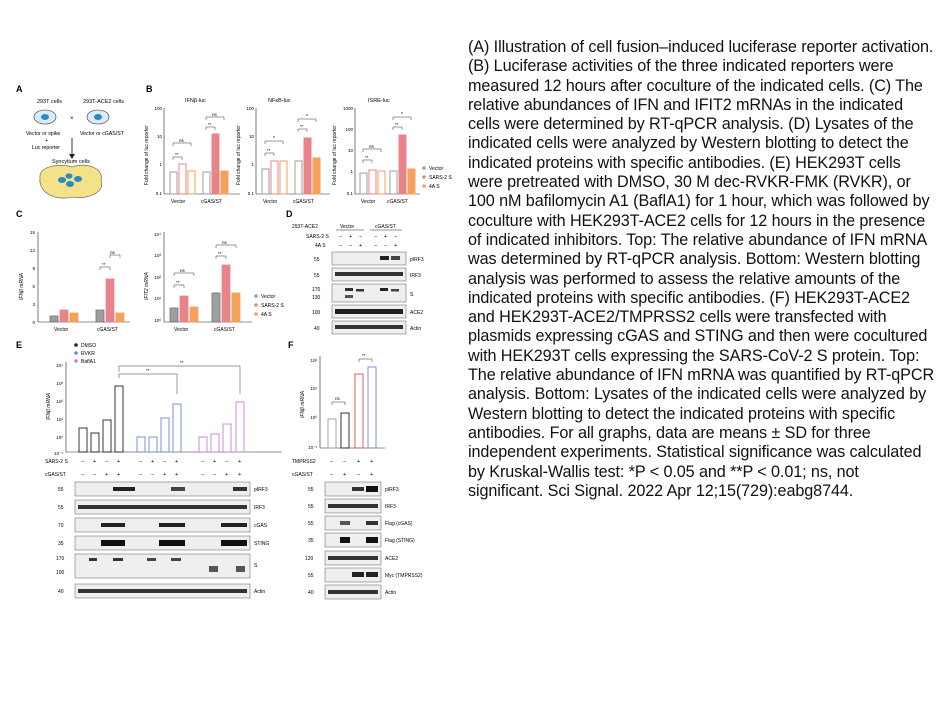  What do you see at coordinates (239, 155) in the screenshot?
I see `b2-ylabel: Fold change of luc reporter` at bounding box center [239, 155].